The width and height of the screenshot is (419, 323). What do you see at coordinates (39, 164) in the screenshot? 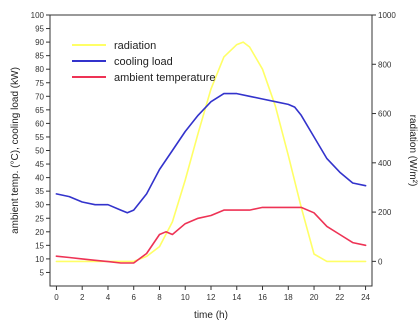
I see `y-left-tick-label: 45` at bounding box center [39, 164].